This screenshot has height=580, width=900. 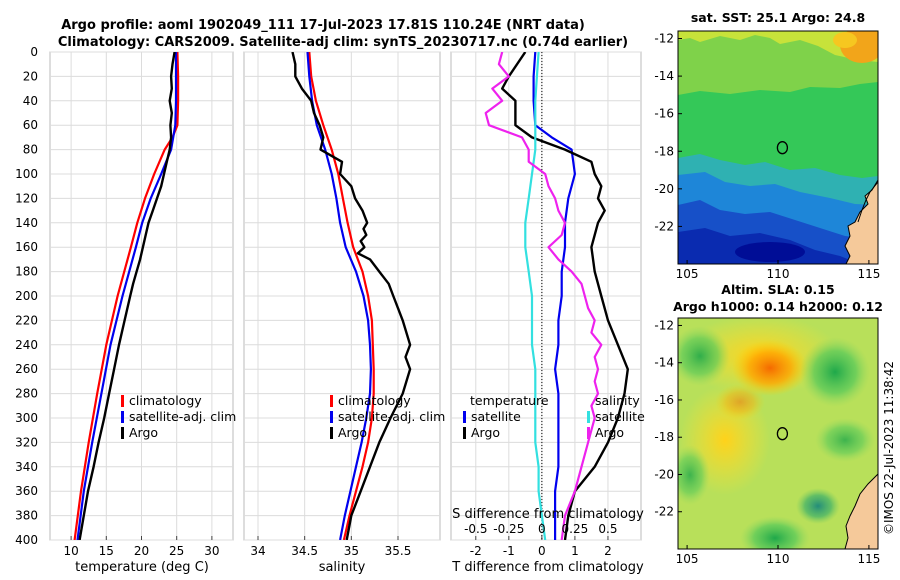 What do you see at coordinates (26, 540) in the screenshot?
I see `depth-tick-label: 400` at bounding box center [26, 540].